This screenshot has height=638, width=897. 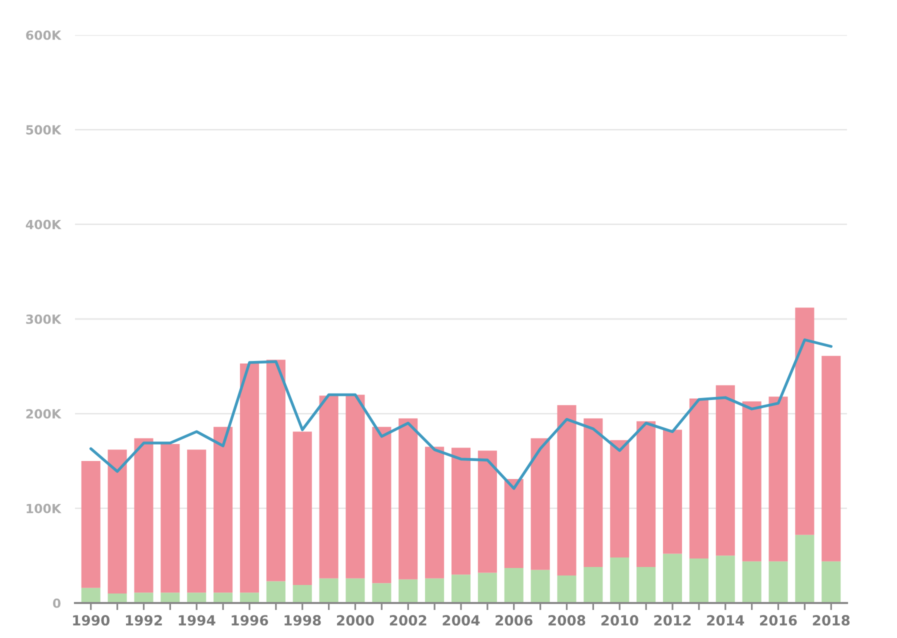 What do you see at coordinates (355, 620) in the screenshot?
I see `x-tick-label: 2000` at bounding box center [355, 620].